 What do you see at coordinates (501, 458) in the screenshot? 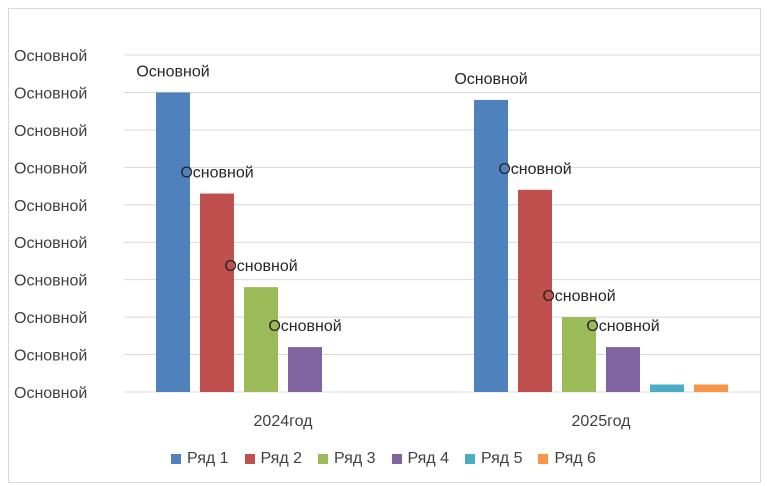
I see `legend-label: Ряд 5` at bounding box center [501, 458].